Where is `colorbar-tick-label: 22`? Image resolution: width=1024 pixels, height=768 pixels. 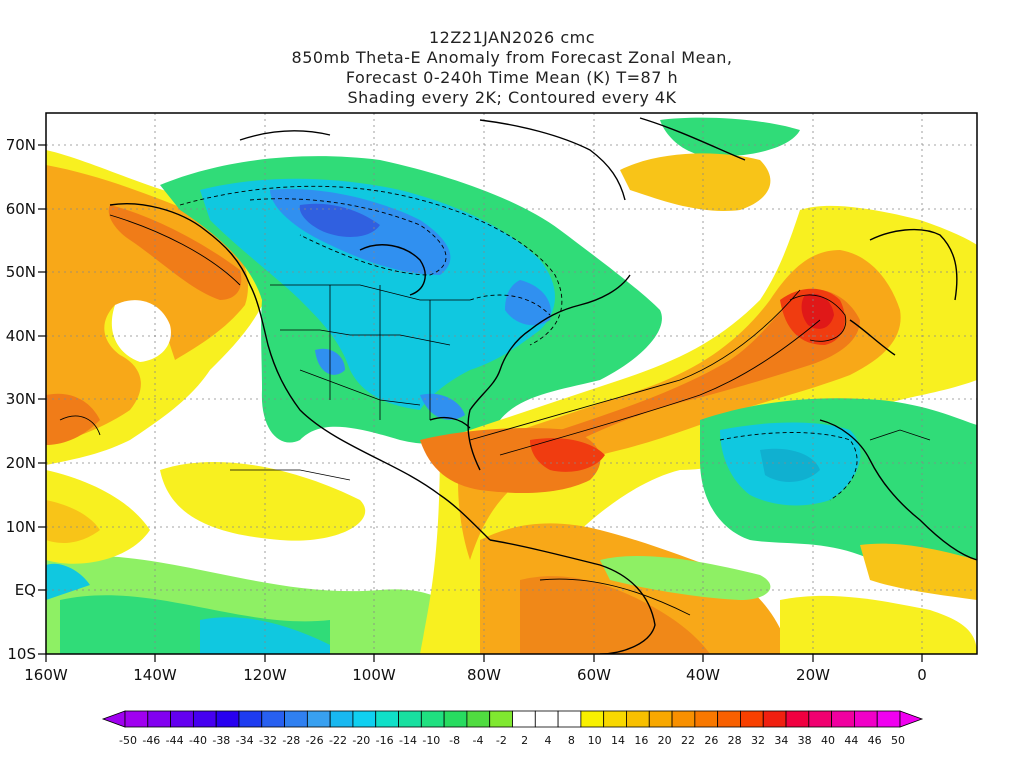 colorbar-tick-label: 22 is located at coordinates (688, 740).